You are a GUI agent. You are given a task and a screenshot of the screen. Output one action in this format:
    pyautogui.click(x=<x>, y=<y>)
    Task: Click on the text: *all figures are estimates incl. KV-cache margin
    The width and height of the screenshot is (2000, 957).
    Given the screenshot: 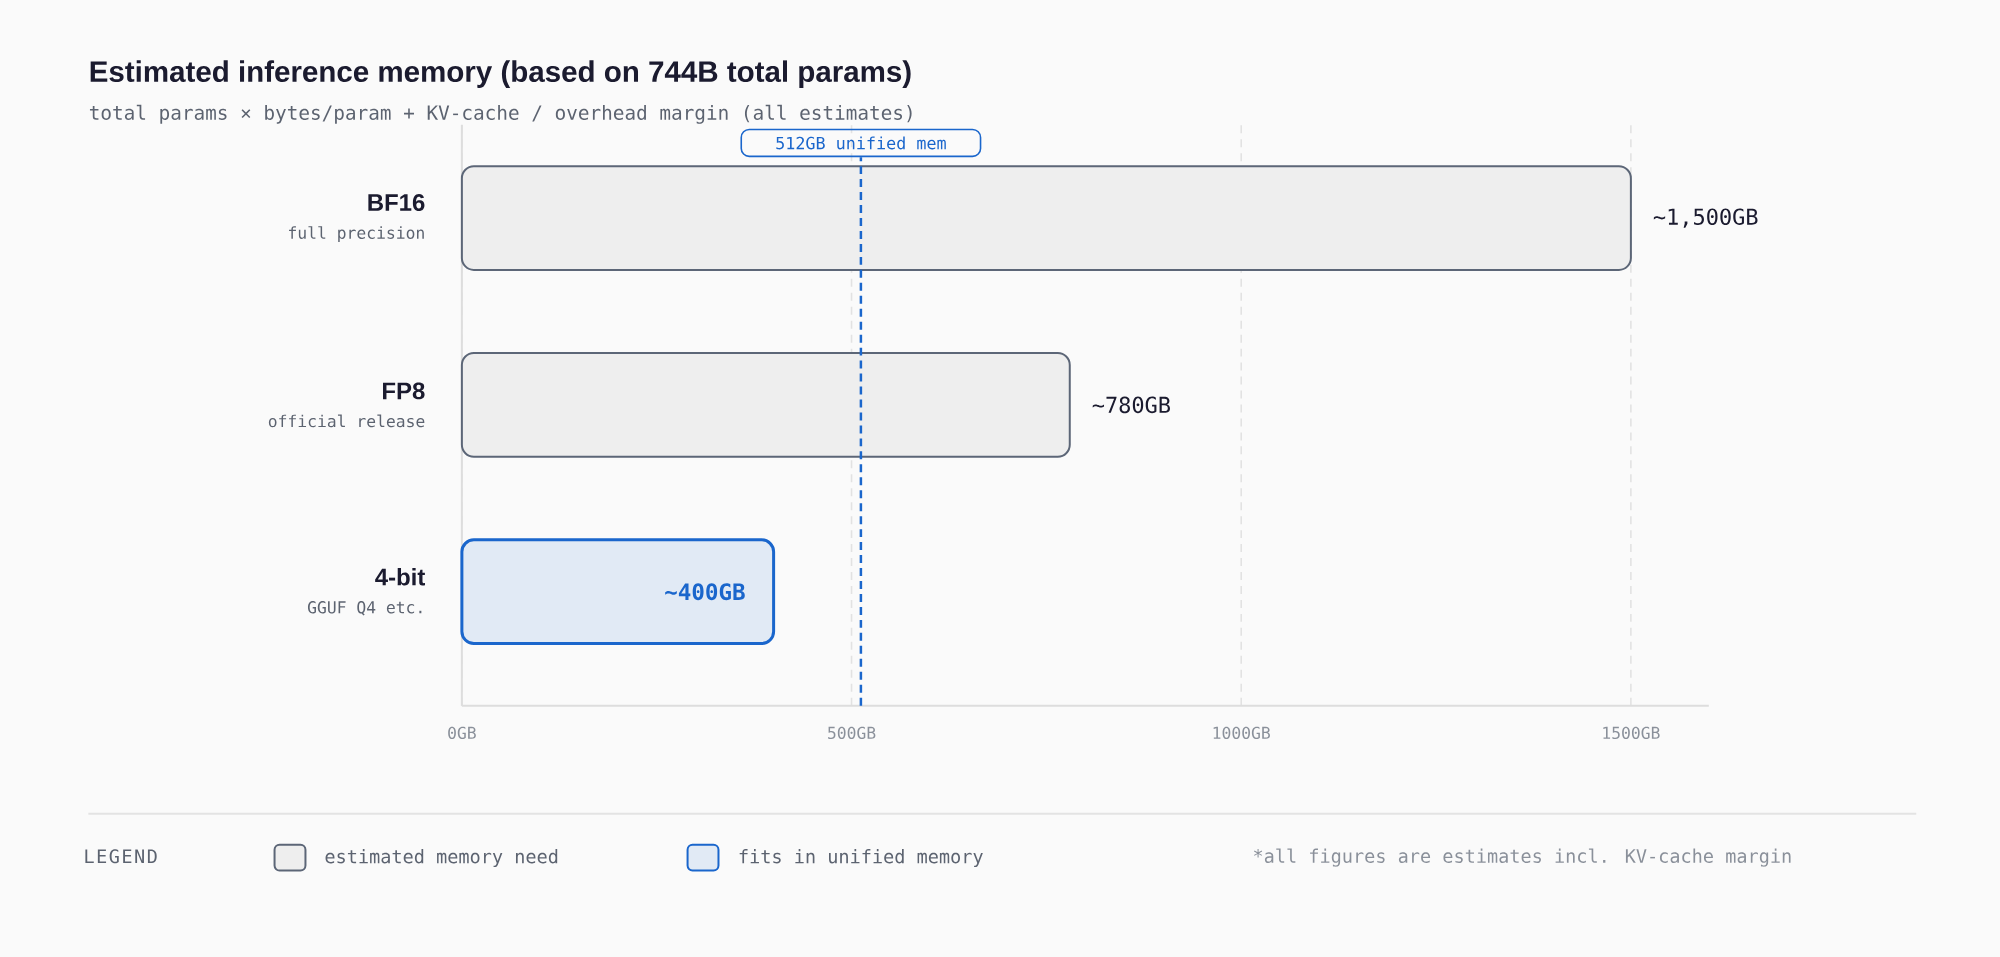 What is the action you would take?
    pyautogui.click(x=1522, y=857)
    